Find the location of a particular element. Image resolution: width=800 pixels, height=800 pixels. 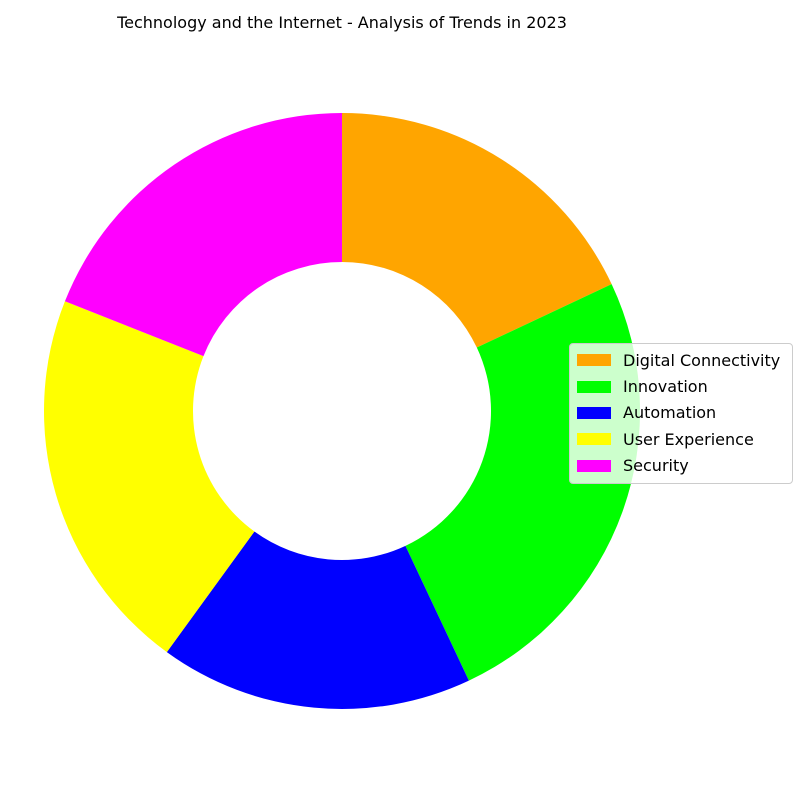

legend-label: Digital Connectivity is located at coordinates (702, 360).